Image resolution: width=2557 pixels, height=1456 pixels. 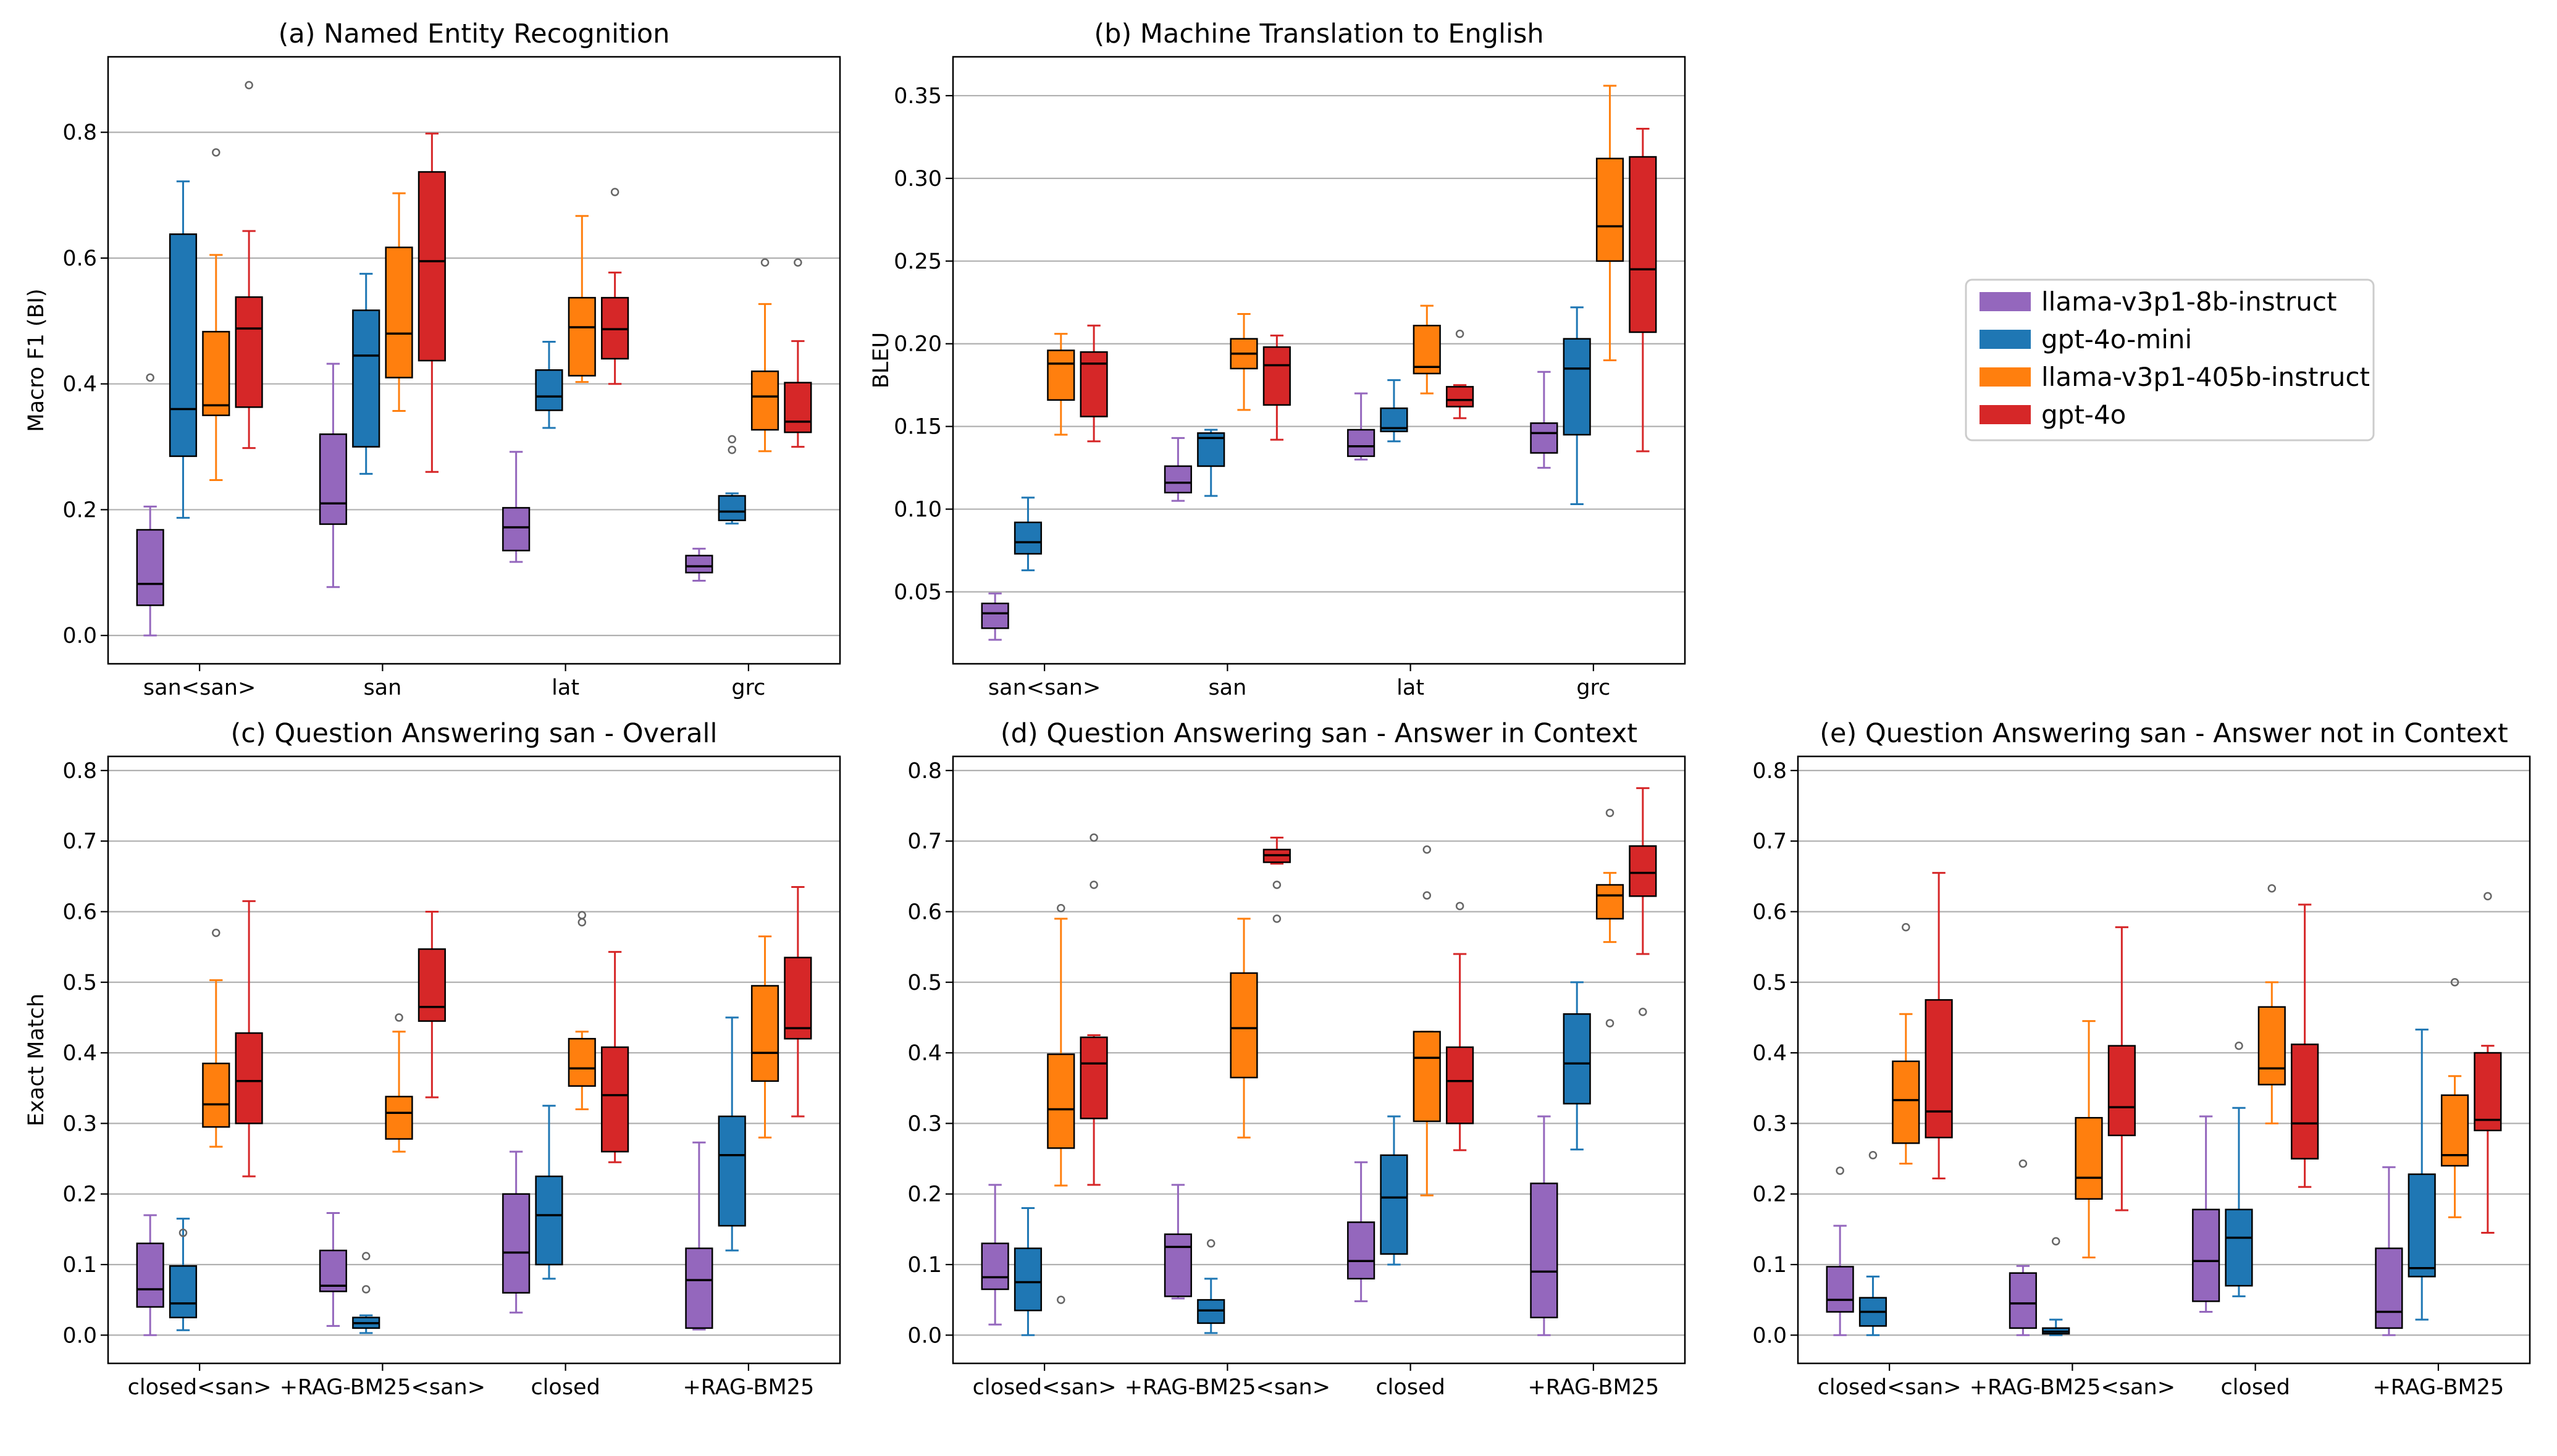 What do you see at coordinates (918, 510) in the screenshot?
I see `y-tick-label: 0.10` at bounding box center [918, 510].